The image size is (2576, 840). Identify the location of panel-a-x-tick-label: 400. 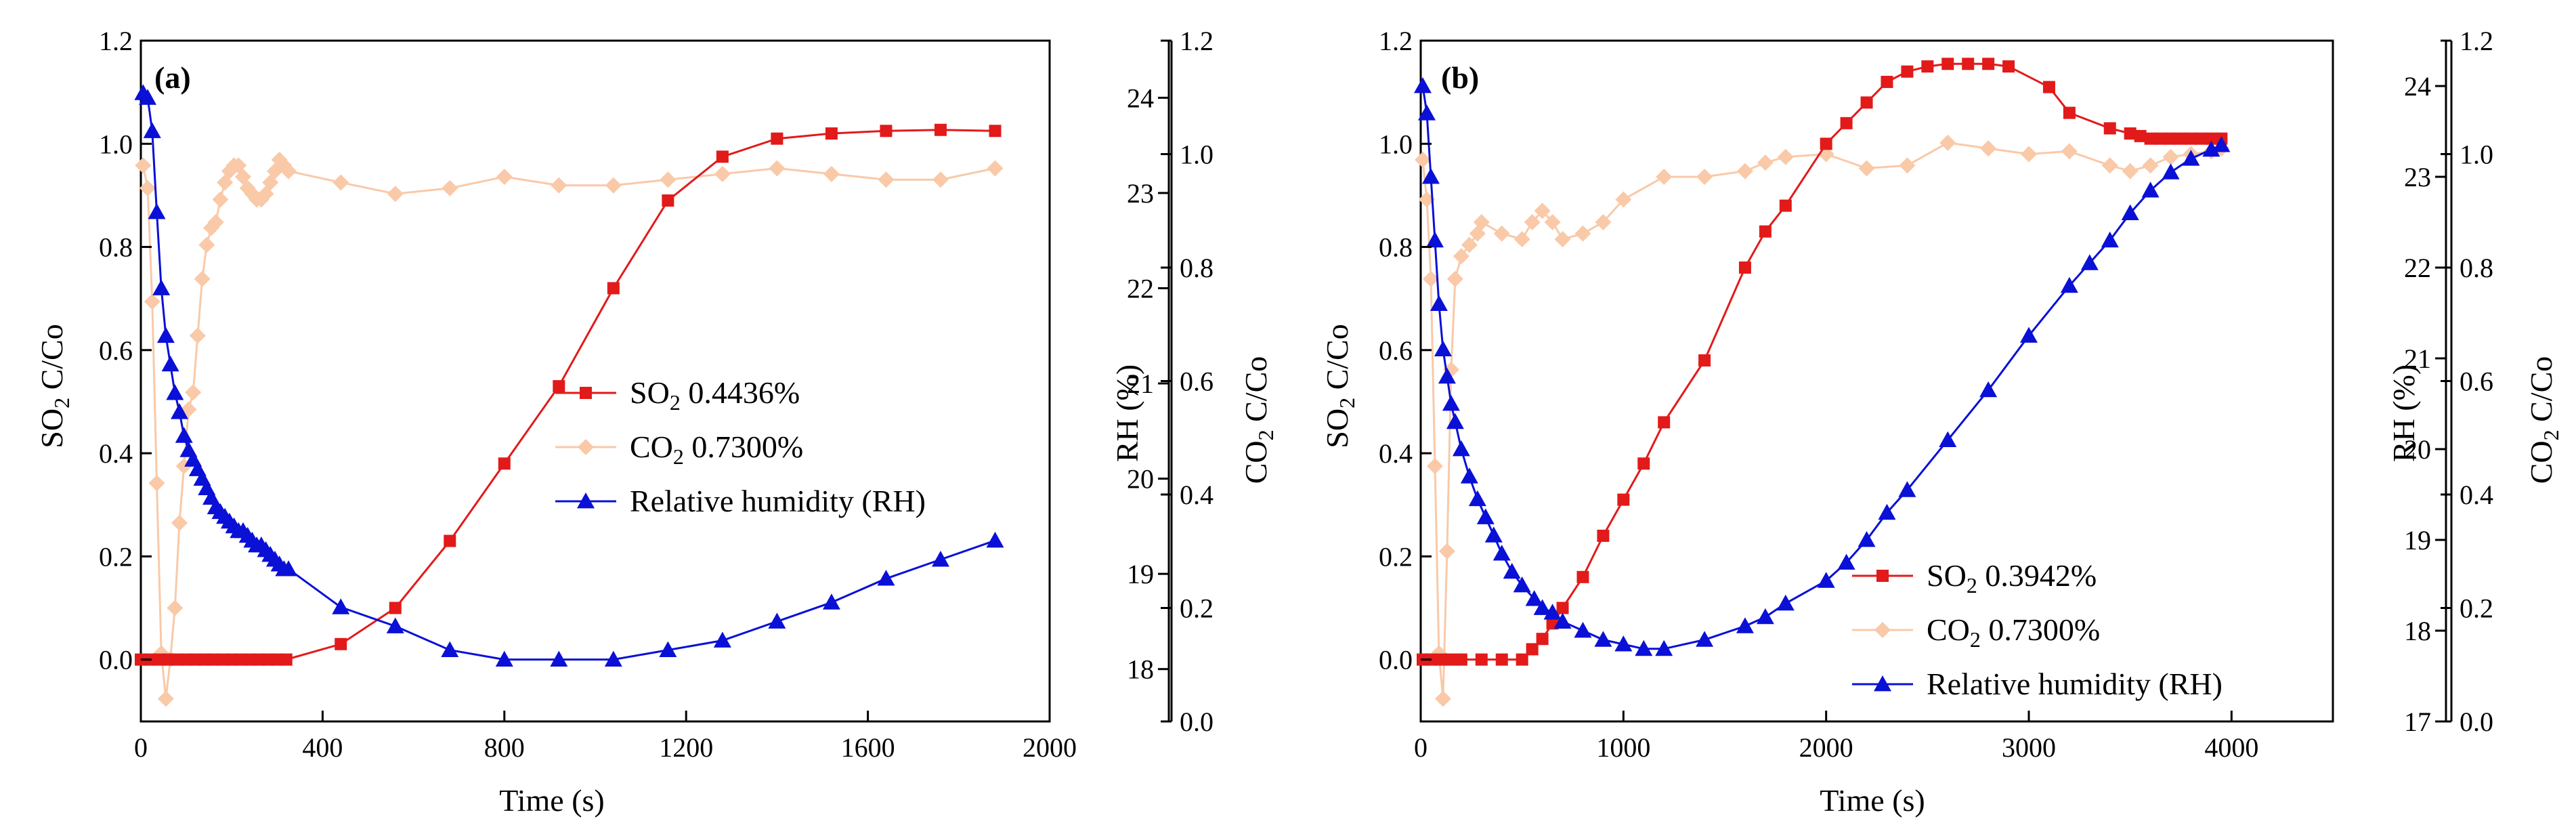
(322, 747).